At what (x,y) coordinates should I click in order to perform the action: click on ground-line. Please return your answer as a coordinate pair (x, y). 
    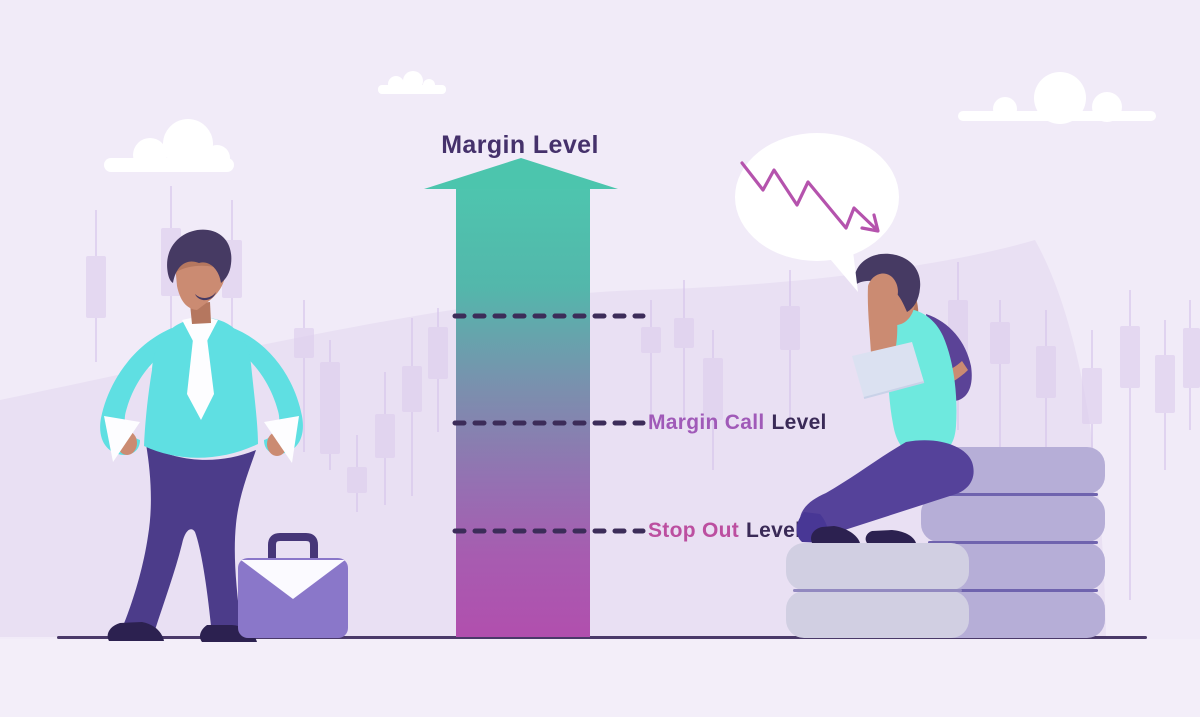
    Looking at the image, I should click on (602, 637).